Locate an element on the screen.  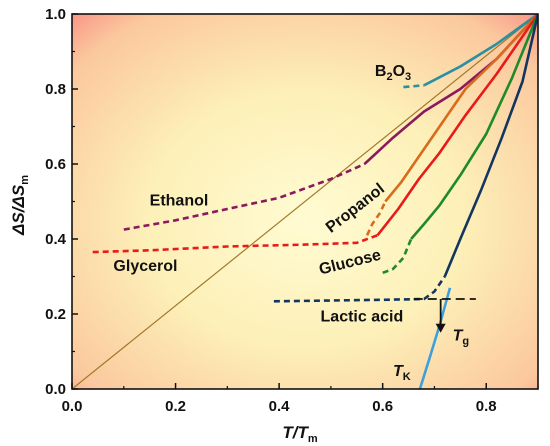
label-t-k: TK is located at coordinates (402, 373).